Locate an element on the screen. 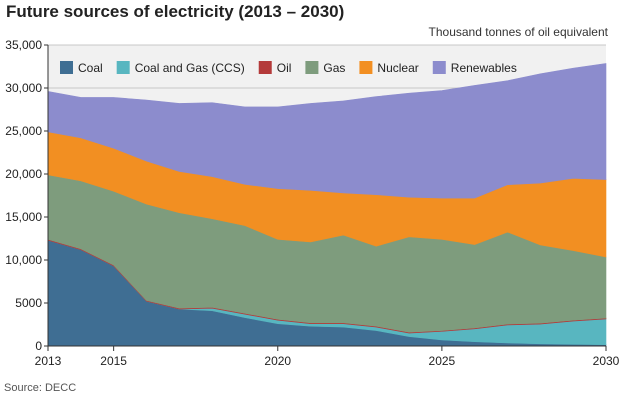 The image size is (624, 400). y-tick-label: 0 is located at coordinates (38, 346).